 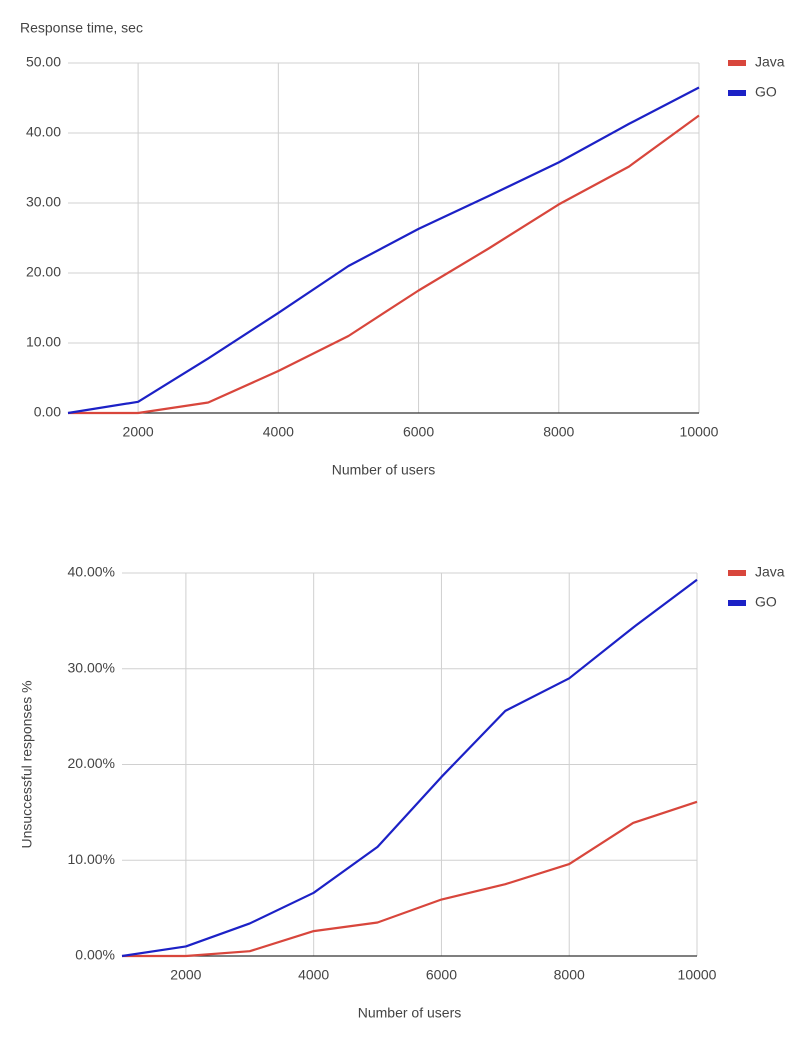 What do you see at coordinates (27, 764) in the screenshot?
I see `y-axis-title: Unsuccessful responses %` at bounding box center [27, 764].